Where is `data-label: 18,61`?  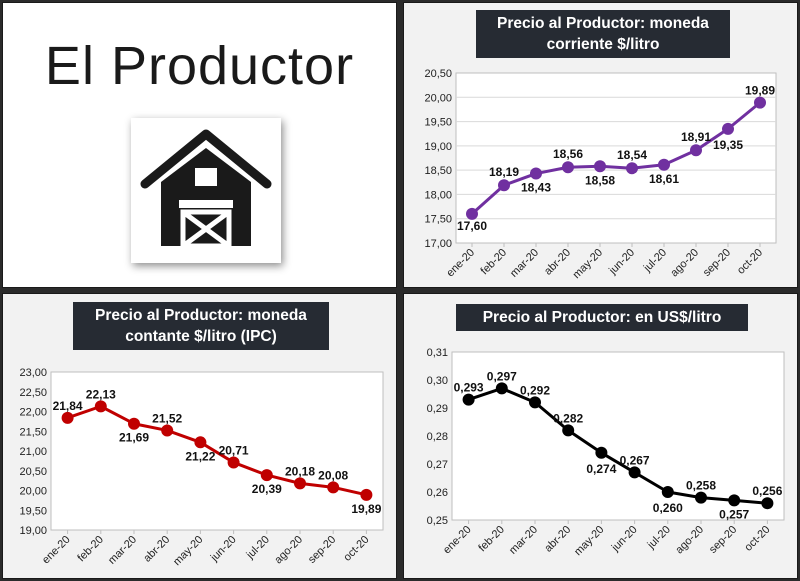
data-label: 18,61 is located at coordinates (664, 179).